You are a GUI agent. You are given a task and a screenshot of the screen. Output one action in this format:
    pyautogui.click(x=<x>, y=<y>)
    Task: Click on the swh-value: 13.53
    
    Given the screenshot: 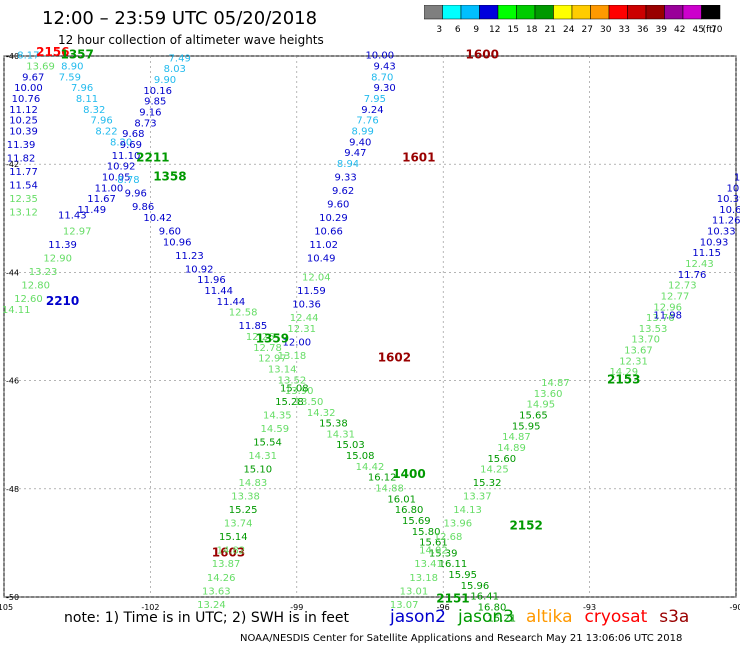 What is the action you would take?
    pyautogui.click(x=653, y=329)
    